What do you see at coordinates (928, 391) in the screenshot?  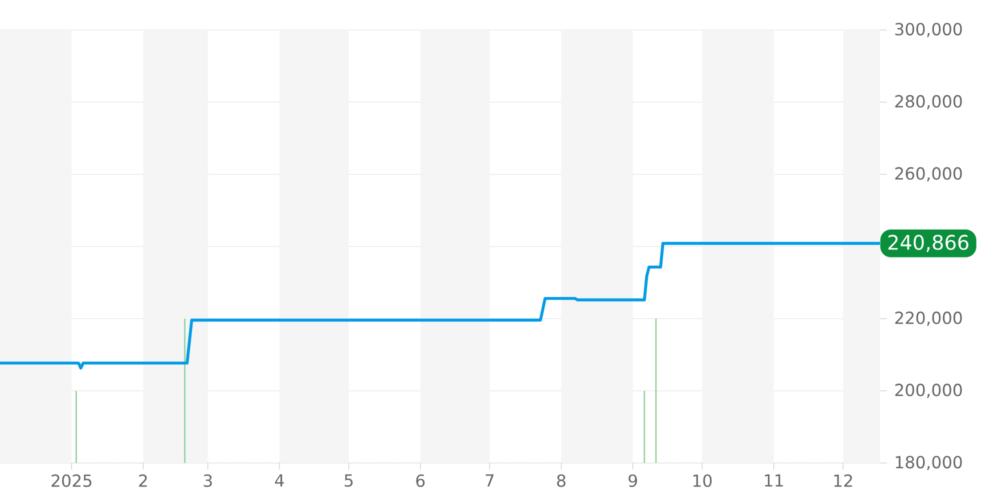 I see `y-tick-label: 200,000` at bounding box center [928, 391].